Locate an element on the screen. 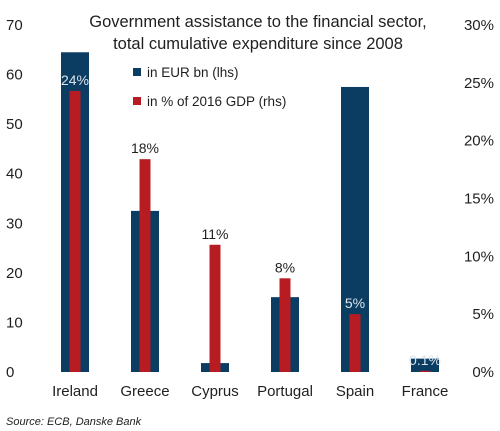 This screenshot has height=431, width=500. bar-gdp-greece is located at coordinates (145, 265).